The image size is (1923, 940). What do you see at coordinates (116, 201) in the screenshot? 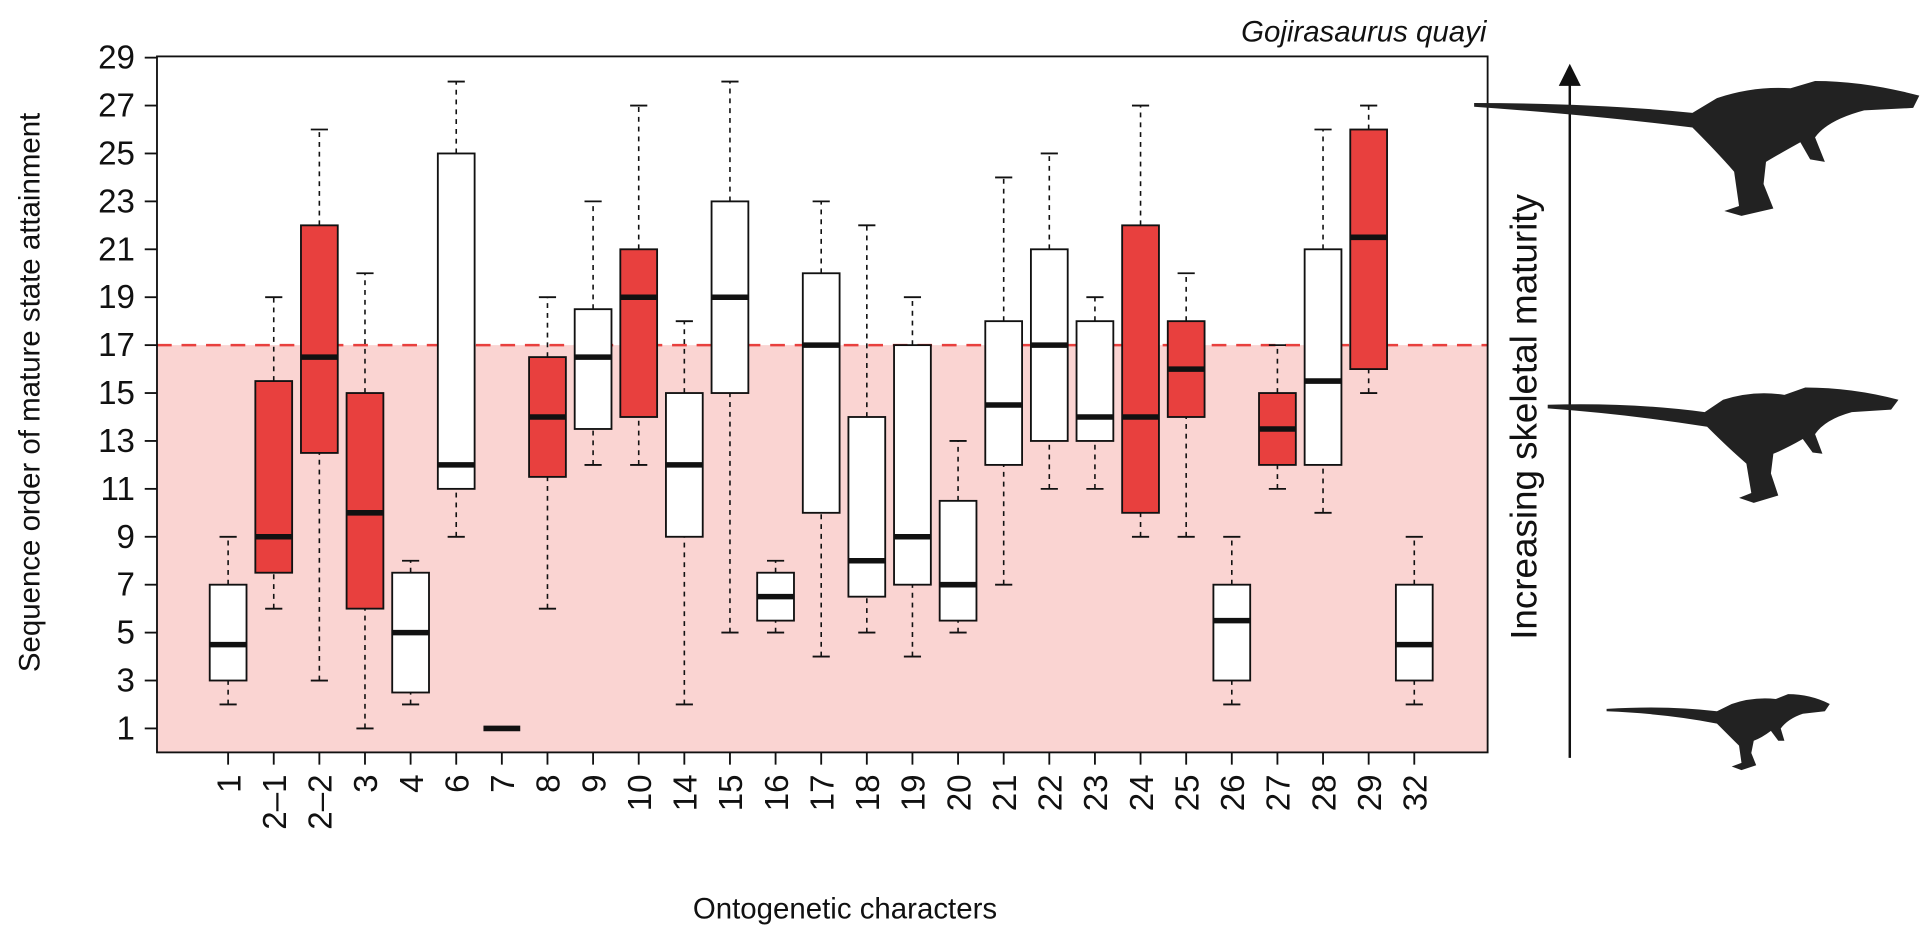
I see `y-tick-label: 23` at bounding box center [116, 201].